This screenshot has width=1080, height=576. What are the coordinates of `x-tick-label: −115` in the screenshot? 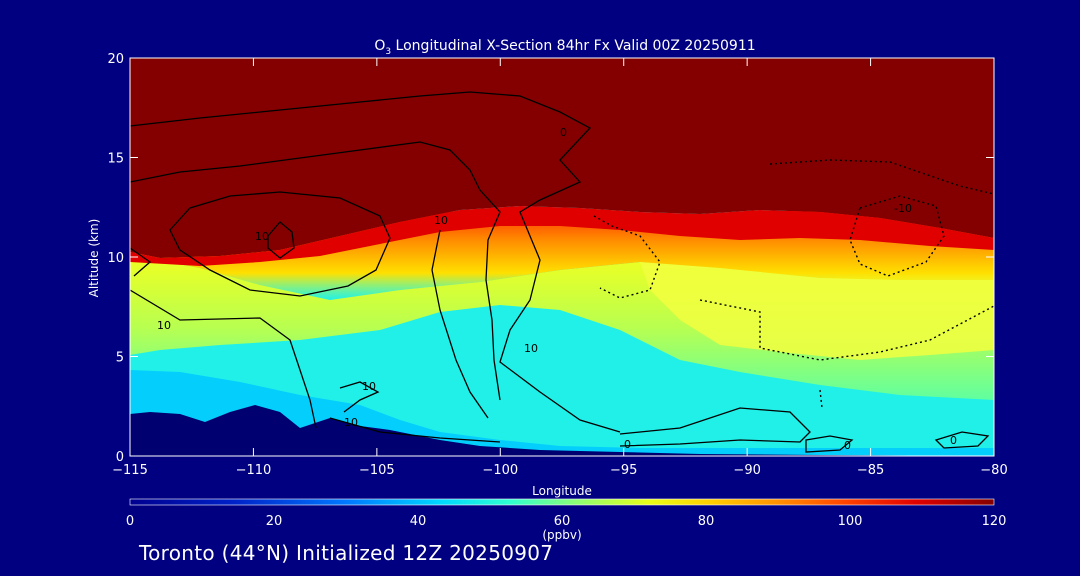 It's located at (130, 470).